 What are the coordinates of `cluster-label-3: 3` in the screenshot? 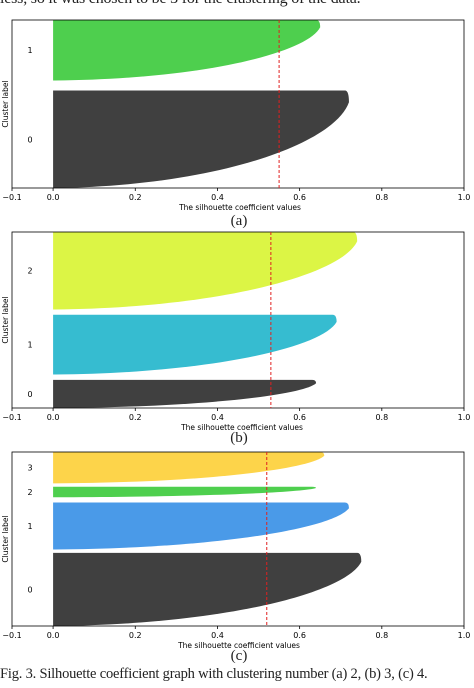 It's located at (29, 468).